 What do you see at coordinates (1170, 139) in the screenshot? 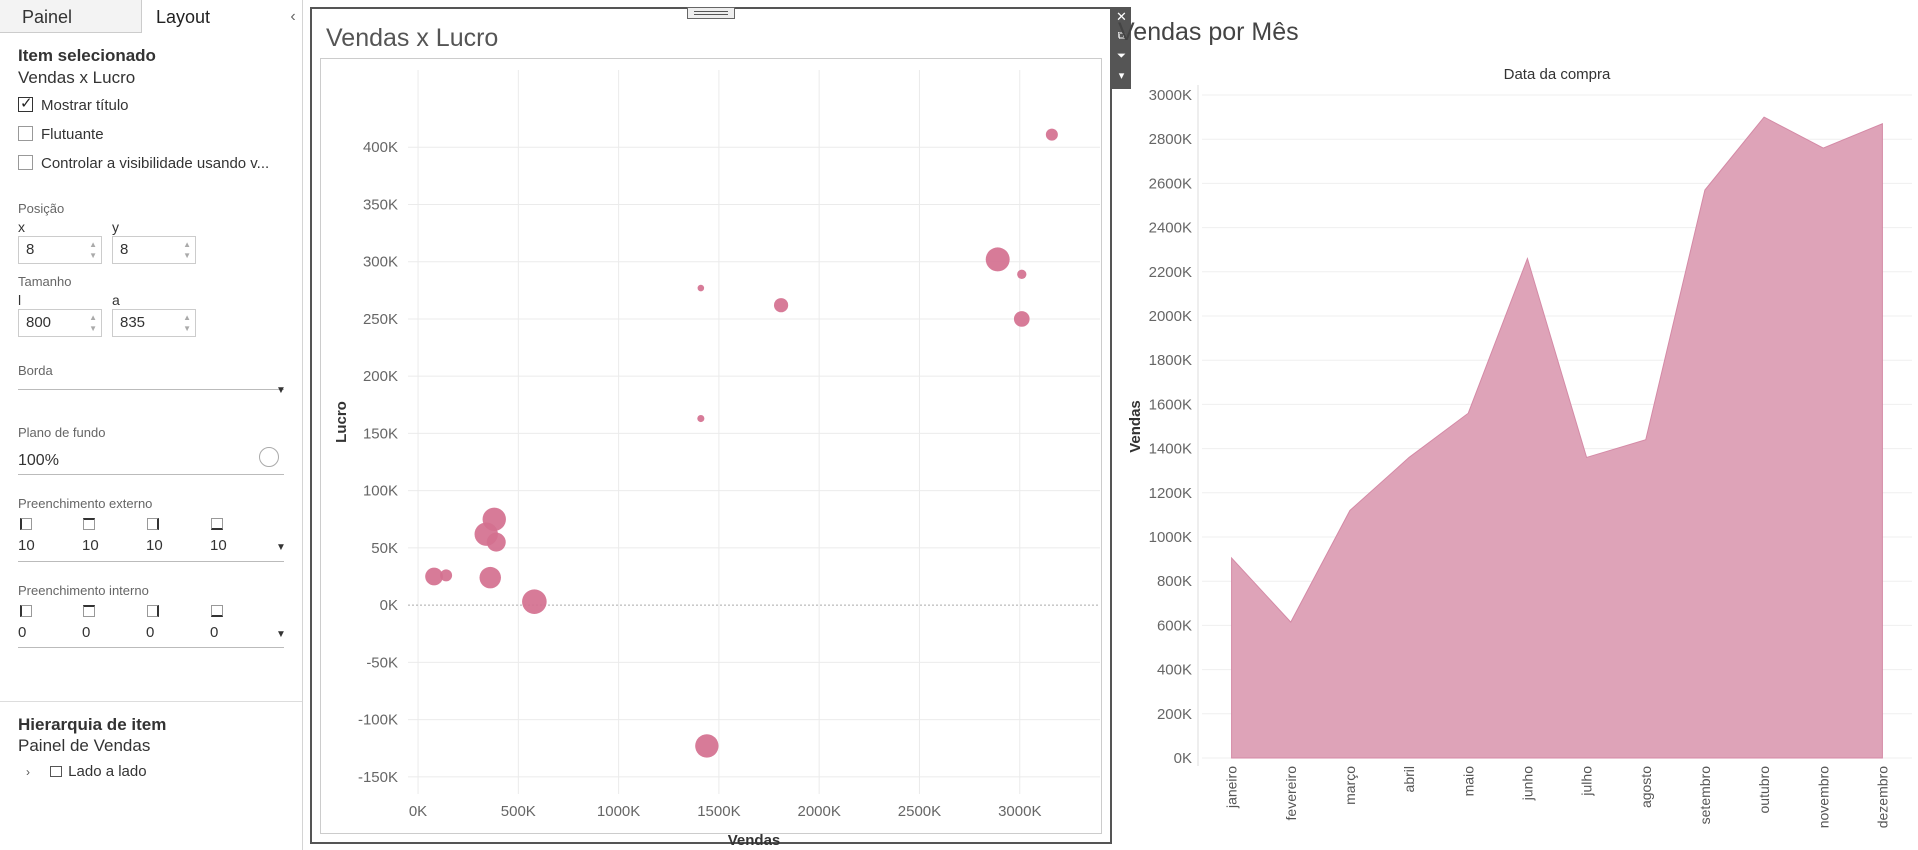
I see `y-tick-label: 2800K` at bounding box center [1170, 139].